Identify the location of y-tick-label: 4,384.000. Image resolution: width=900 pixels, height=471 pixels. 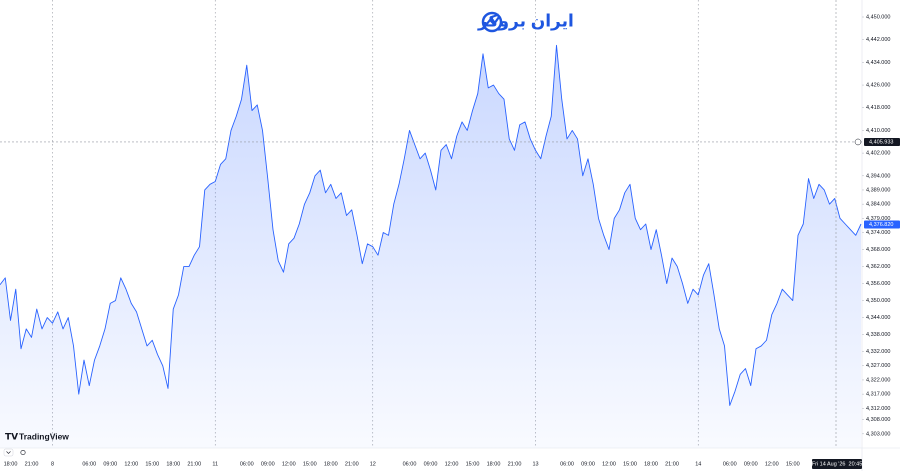
(878, 205).